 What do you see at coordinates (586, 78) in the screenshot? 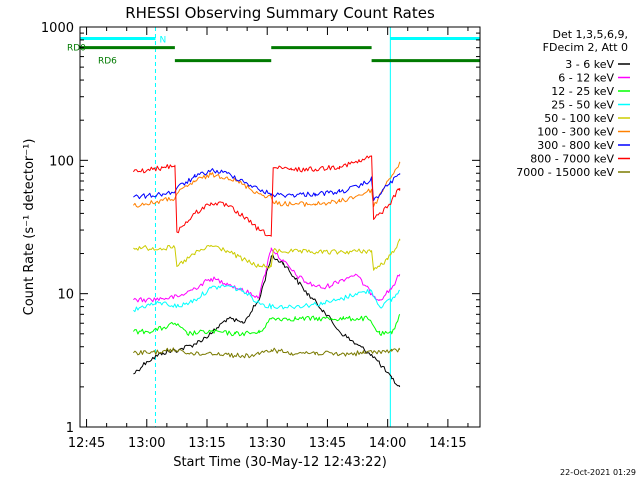
I see `legend-label-6-12-kev: 6 - 12 keV` at bounding box center [586, 78].